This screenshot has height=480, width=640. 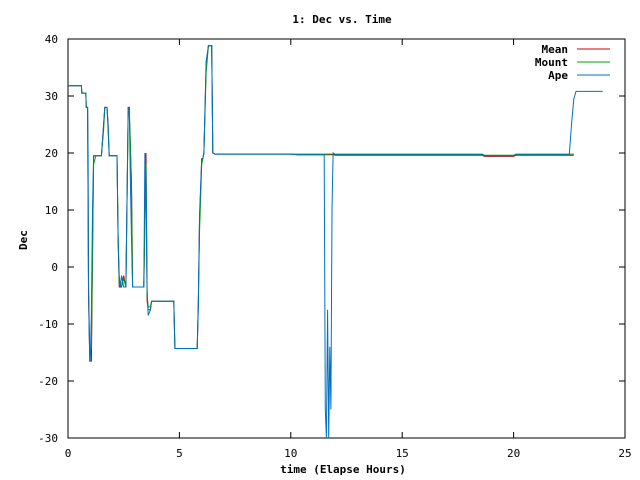 I want to click on x-axis-label: time (Elapse Hours), so click(x=343, y=469).